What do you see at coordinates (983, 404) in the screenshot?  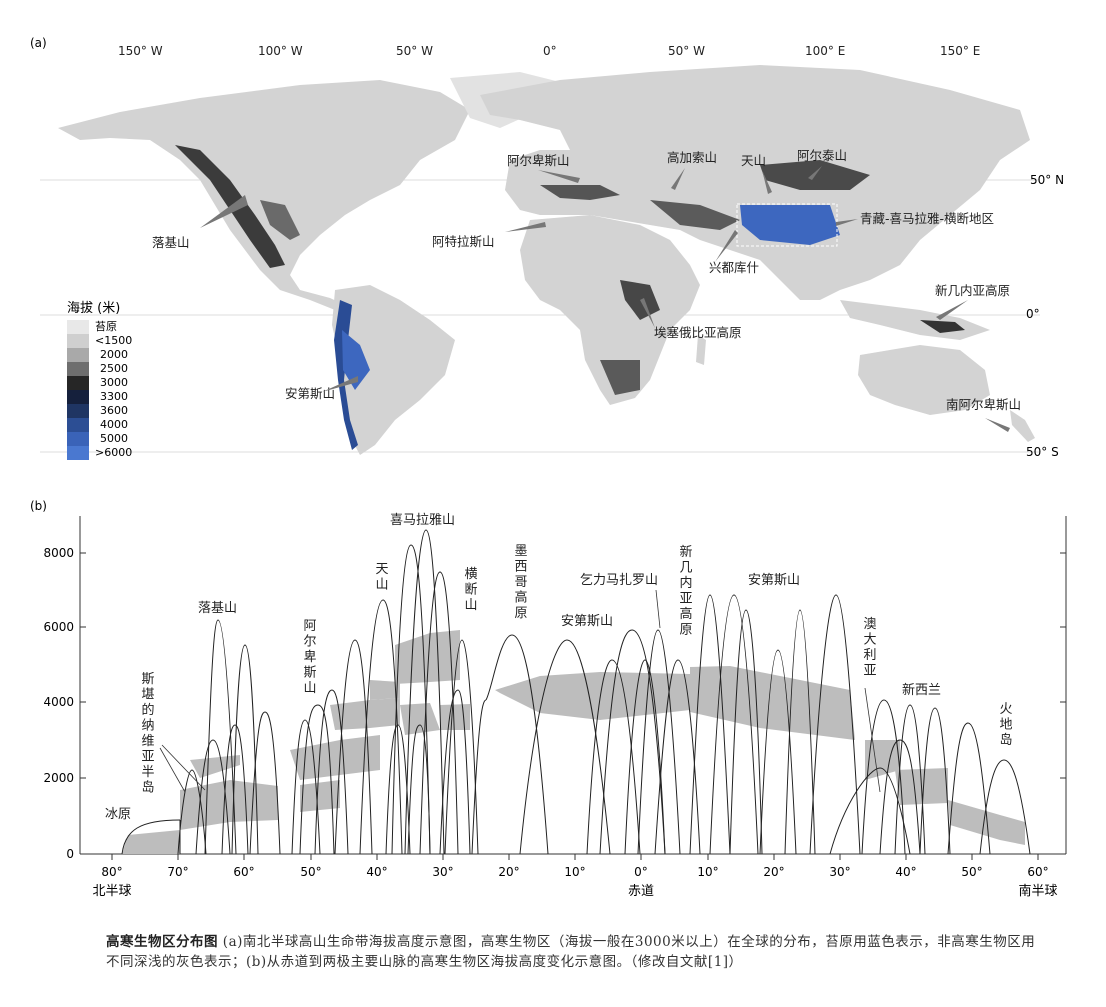 I see `region-label: 南阿尔卑斯山` at bounding box center [983, 404].